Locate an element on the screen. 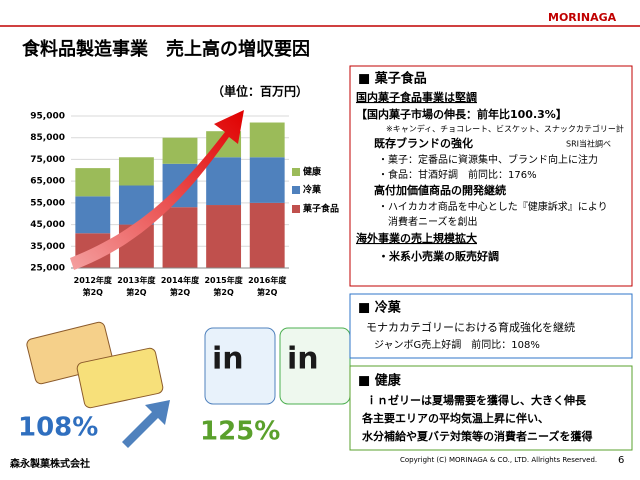 The image size is (640, 480). panel-title: ■ 健康 is located at coordinates (380, 381).